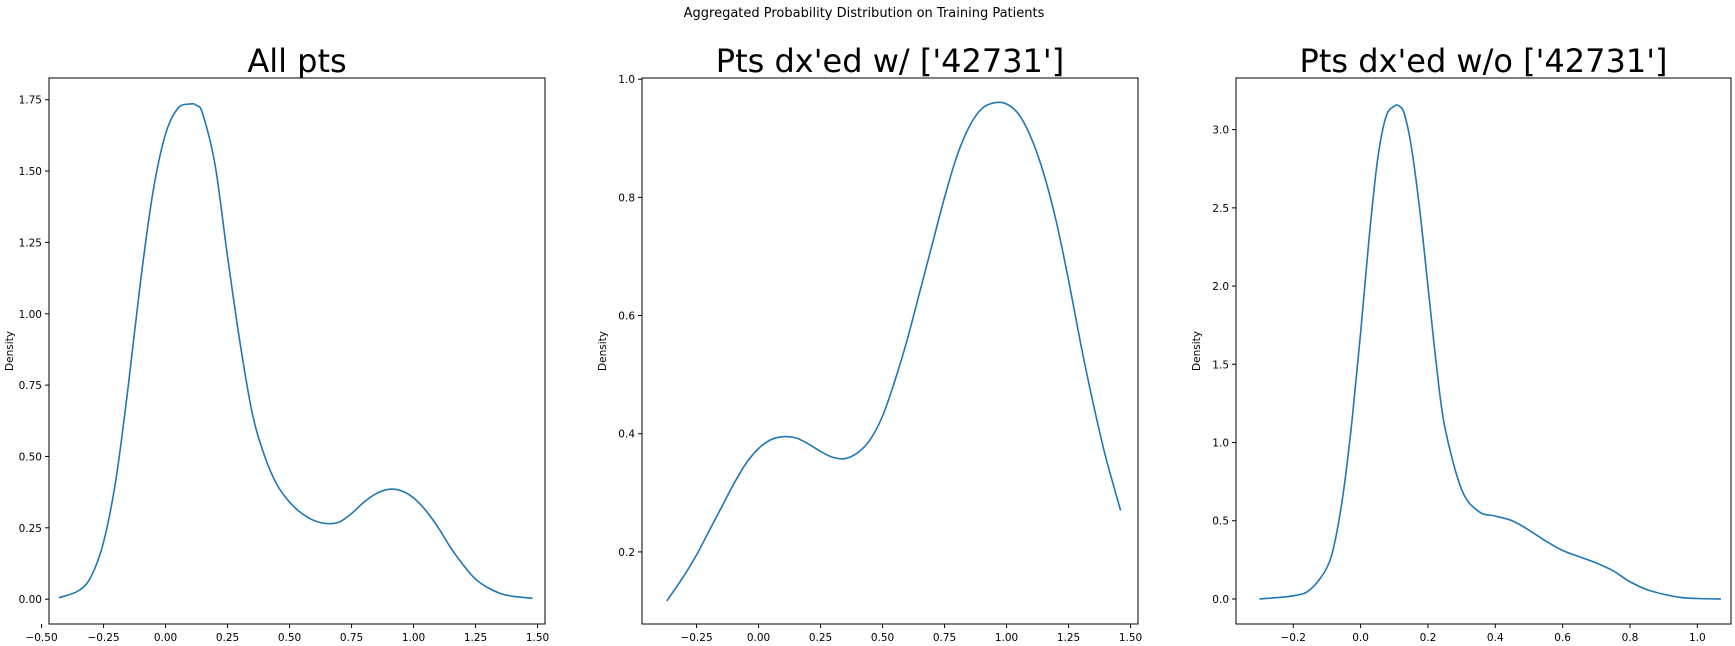  I want to click on subplot-title: All pts, so click(296, 61).